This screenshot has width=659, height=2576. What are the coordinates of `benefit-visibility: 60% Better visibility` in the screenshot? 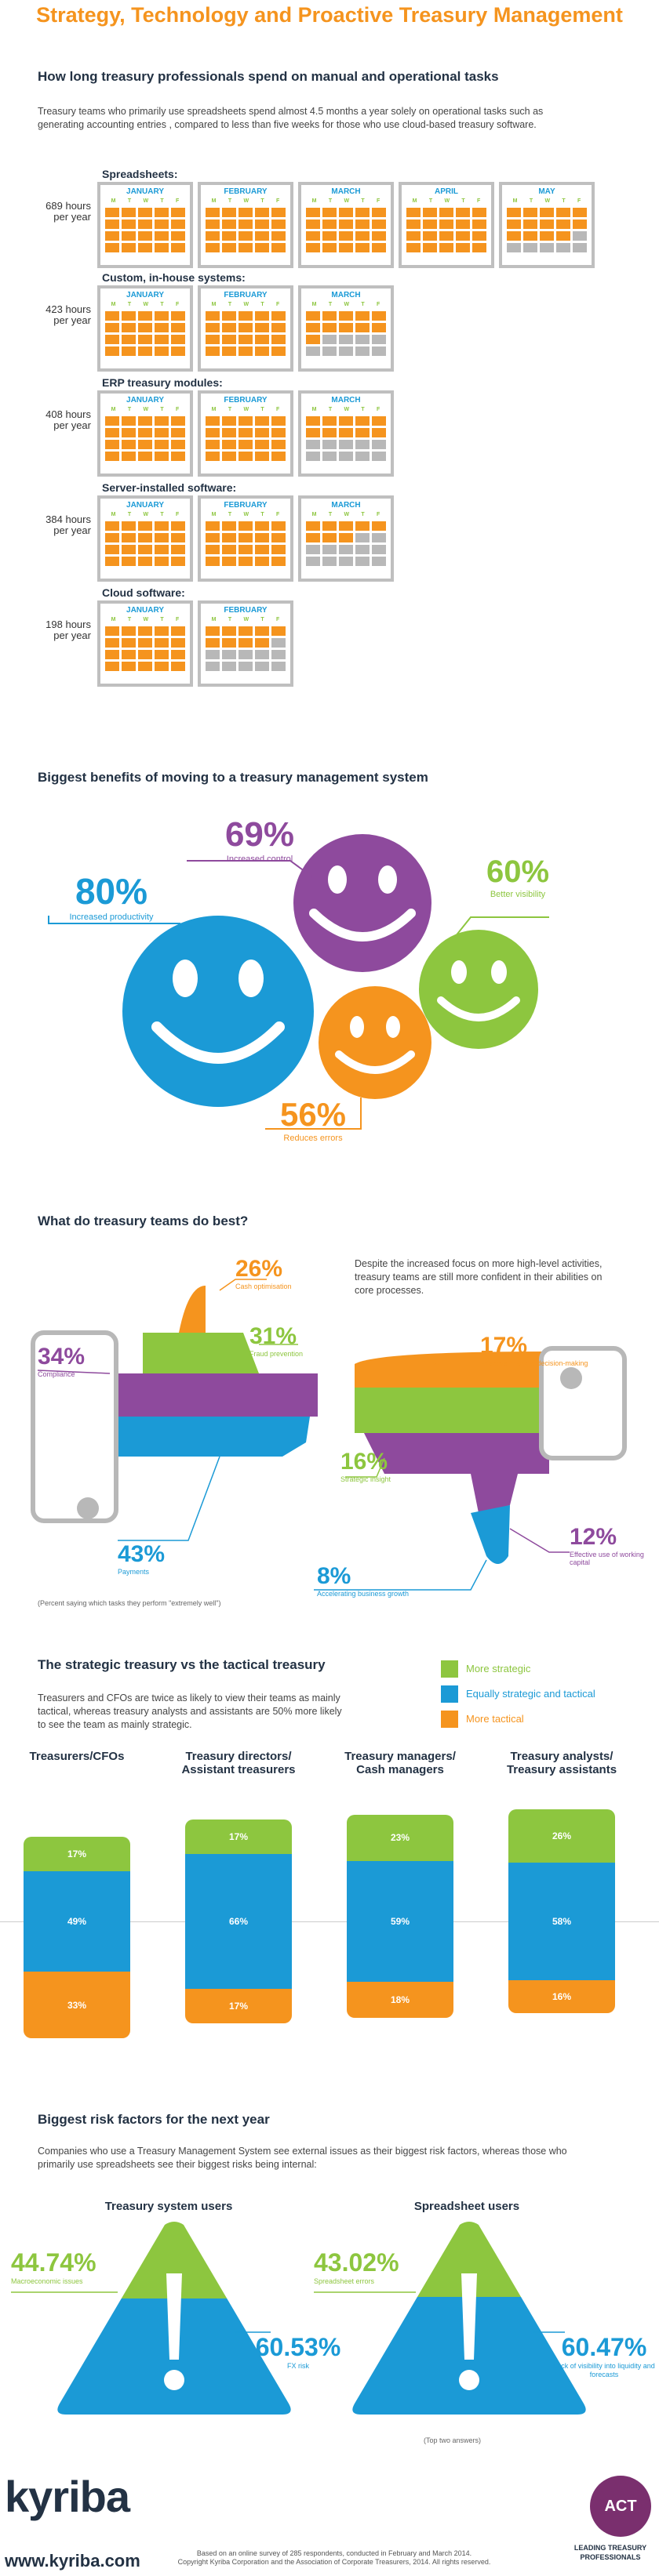 It's located at (518, 877).